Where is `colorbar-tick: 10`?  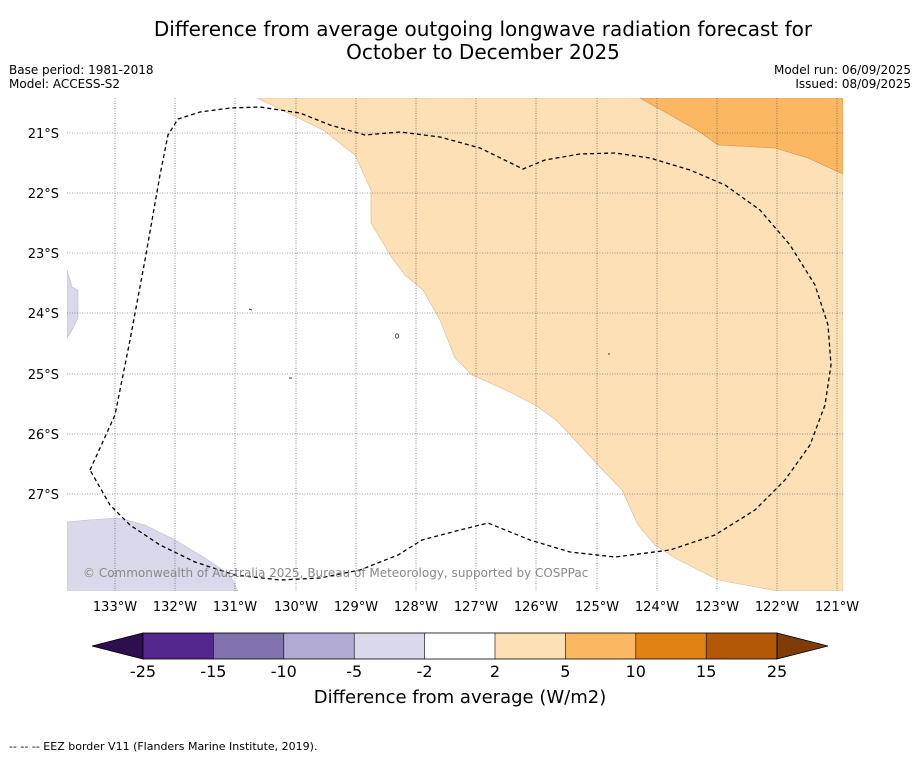
colorbar-tick: 10 is located at coordinates (636, 671).